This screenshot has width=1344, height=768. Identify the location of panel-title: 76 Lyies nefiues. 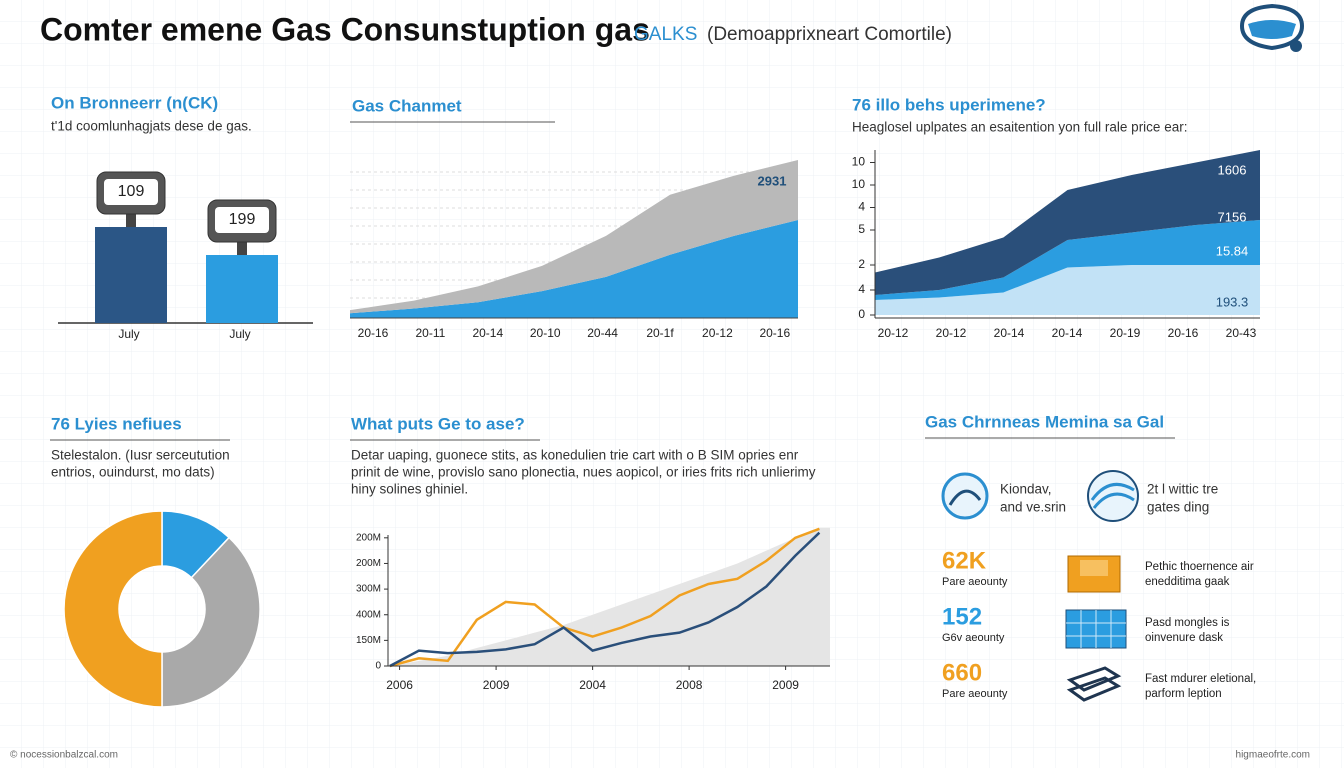
(116, 423).